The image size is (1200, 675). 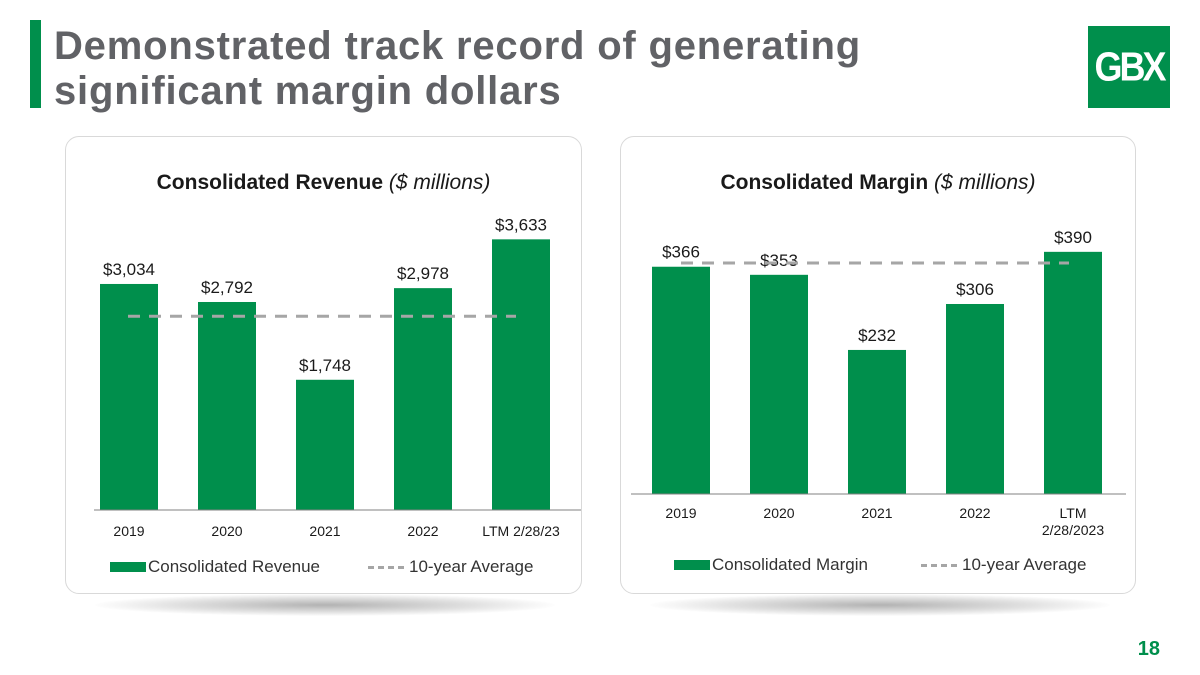 I want to click on revenue-data-label-3: $2,978, so click(x=423, y=273).